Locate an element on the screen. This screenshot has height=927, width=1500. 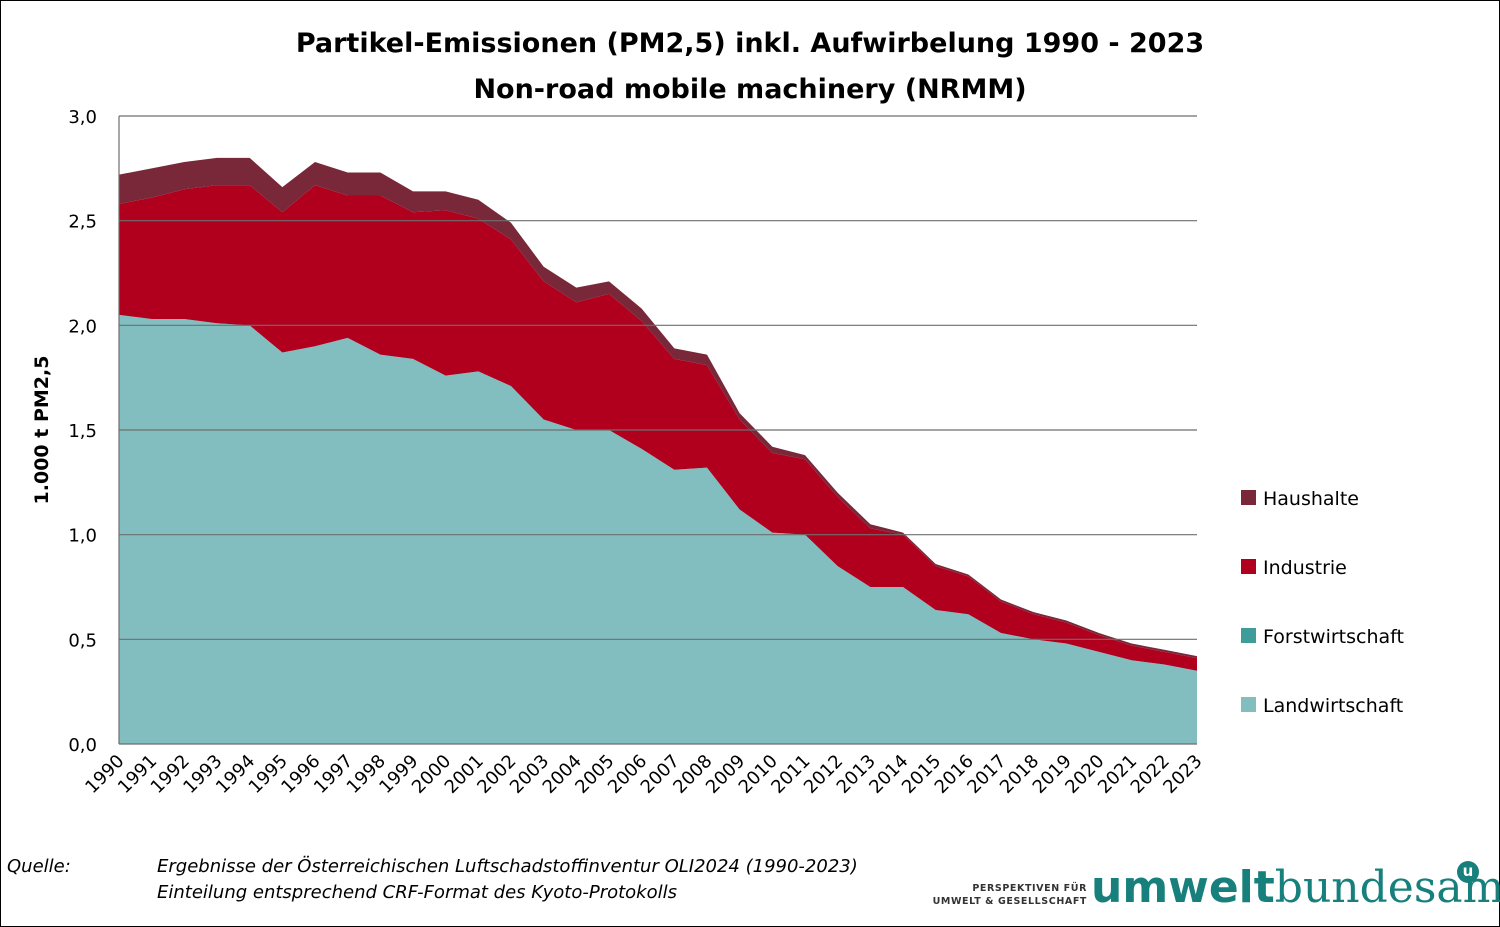
logo-tagline-line-1: PERSPEKTIVEN FÜR is located at coordinates (1029, 888).